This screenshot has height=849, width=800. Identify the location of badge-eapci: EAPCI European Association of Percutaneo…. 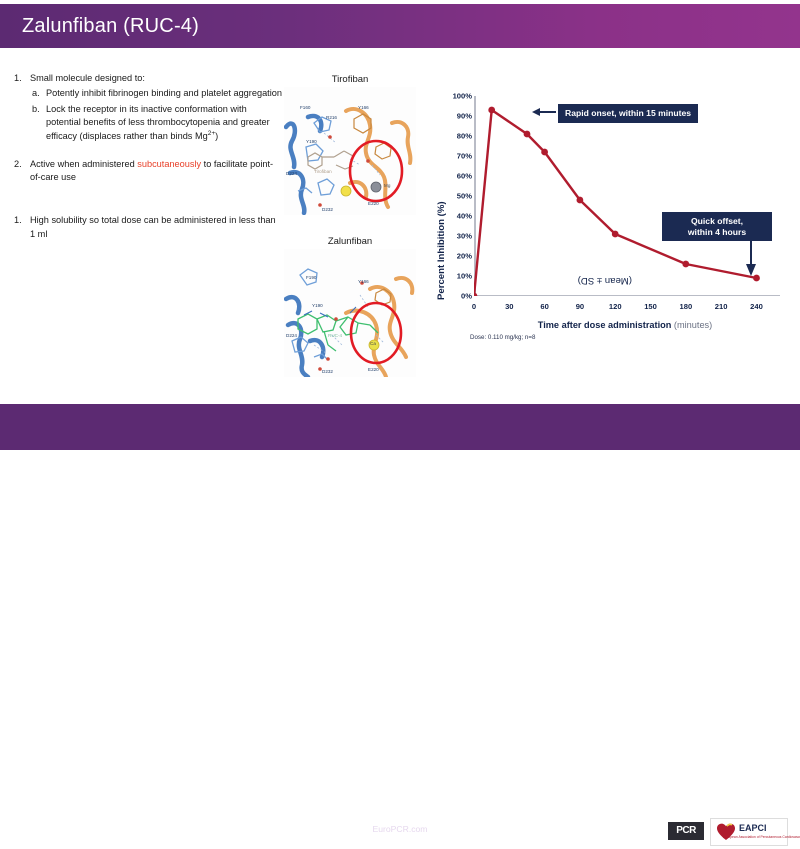
(755, 832).